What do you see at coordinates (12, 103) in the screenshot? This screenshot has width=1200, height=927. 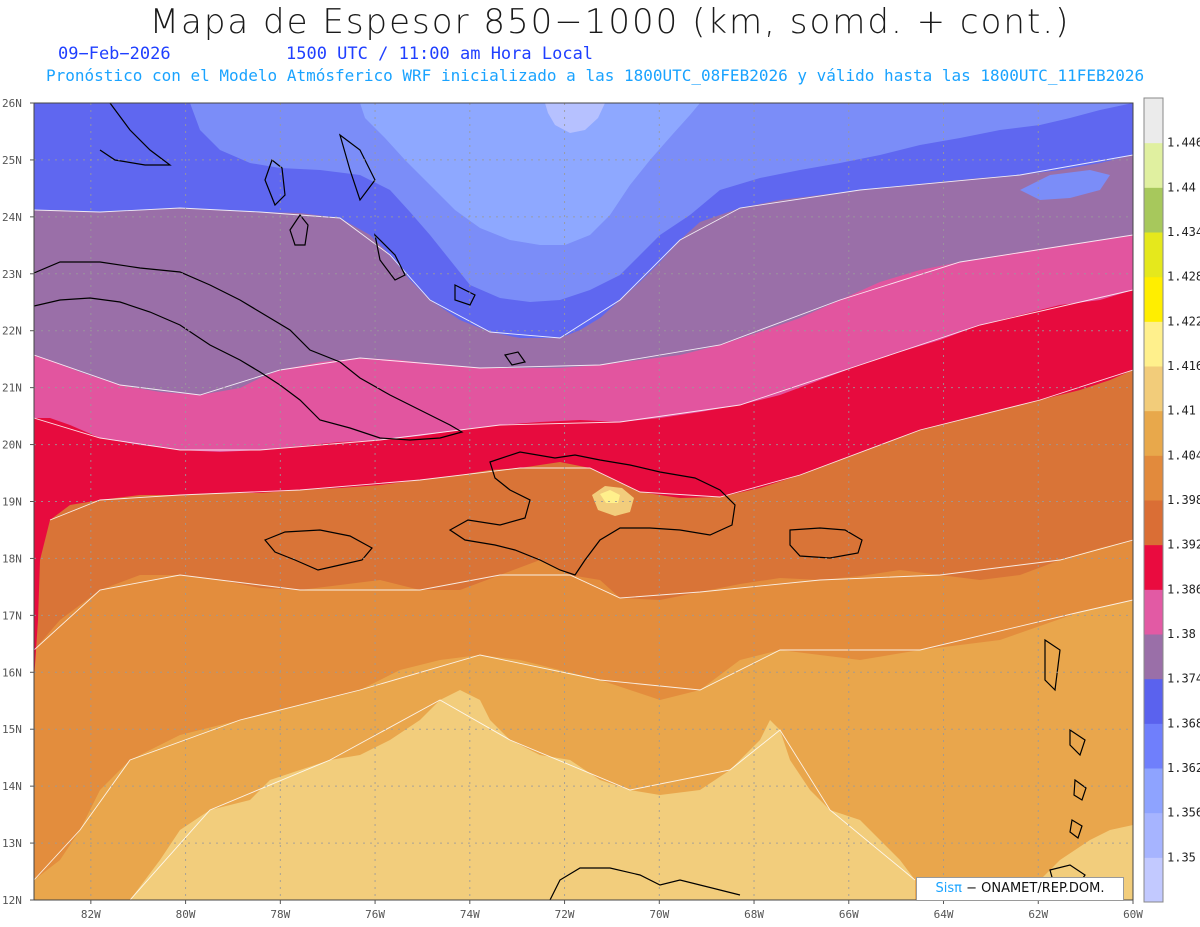 I see `lat-label: 26N` at bounding box center [12, 103].